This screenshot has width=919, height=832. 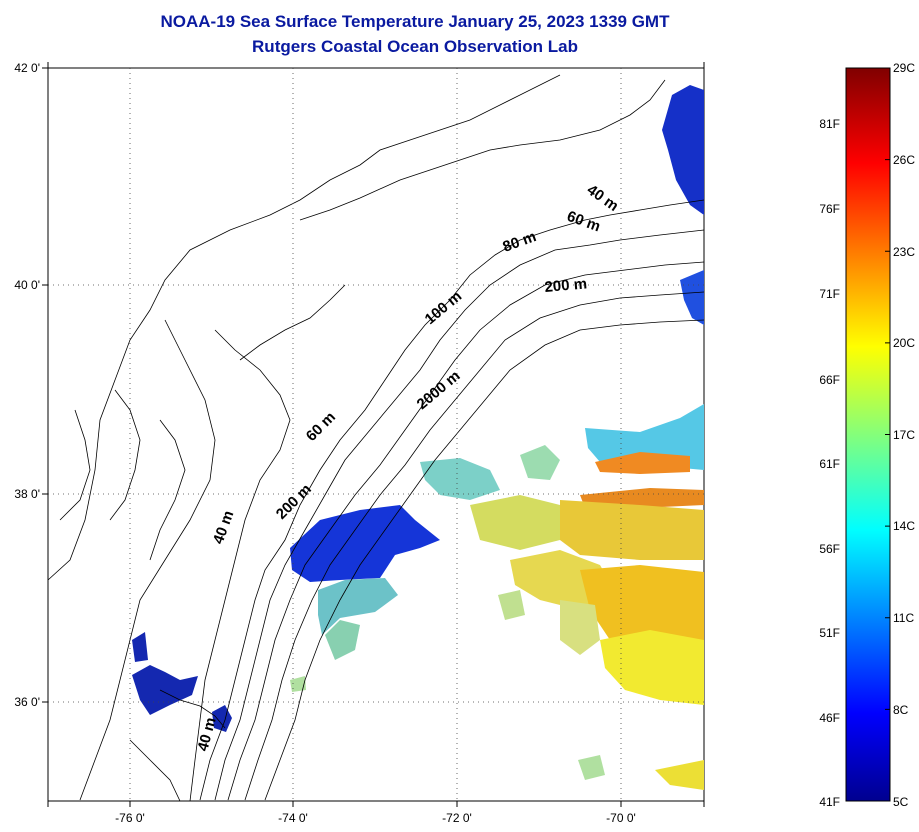 What do you see at coordinates (27, 494) in the screenshot?
I see `lat-tick-label: 38 0'` at bounding box center [27, 494].